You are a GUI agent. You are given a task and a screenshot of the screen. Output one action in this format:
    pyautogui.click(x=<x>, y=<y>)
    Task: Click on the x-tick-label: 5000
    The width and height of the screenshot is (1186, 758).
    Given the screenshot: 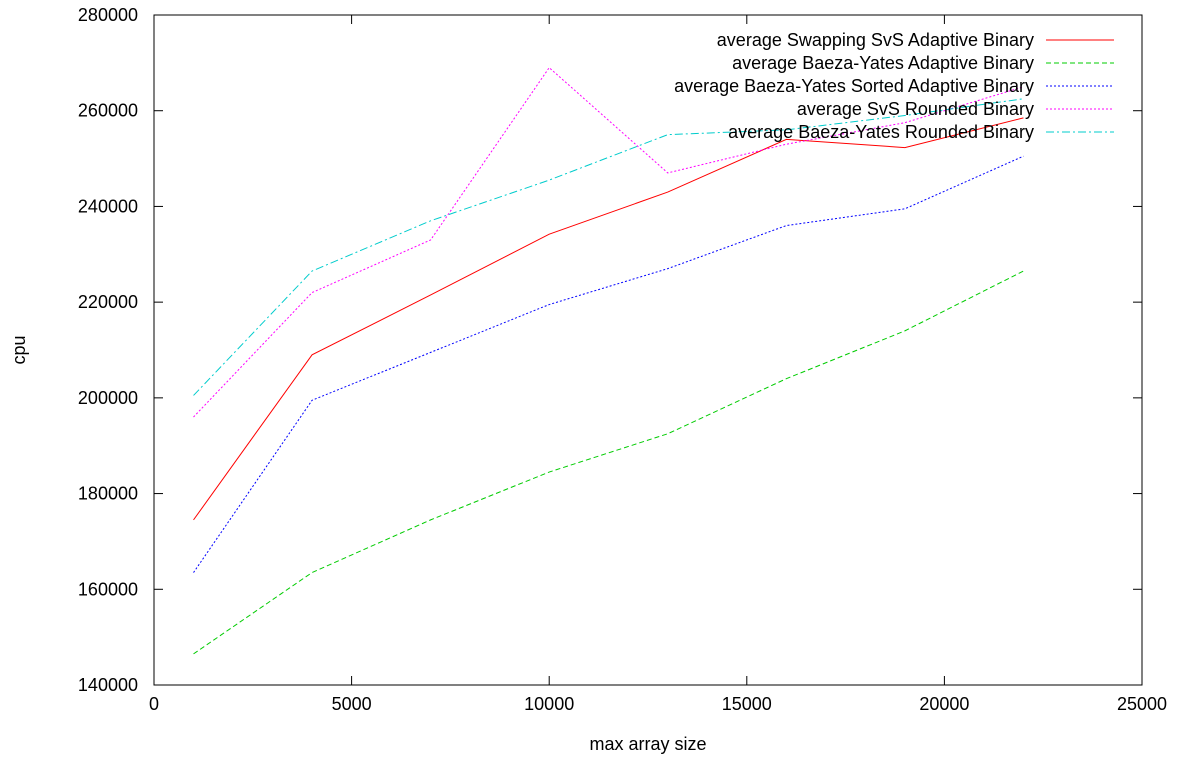 What is the action you would take?
    pyautogui.click(x=352, y=704)
    